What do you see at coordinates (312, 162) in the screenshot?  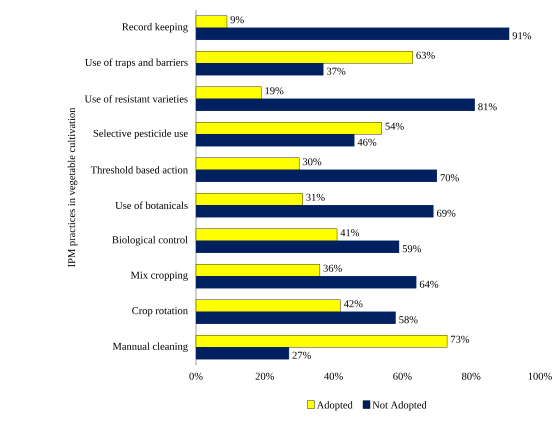 I see `data-label: 30%` at bounding box center [312, 162].